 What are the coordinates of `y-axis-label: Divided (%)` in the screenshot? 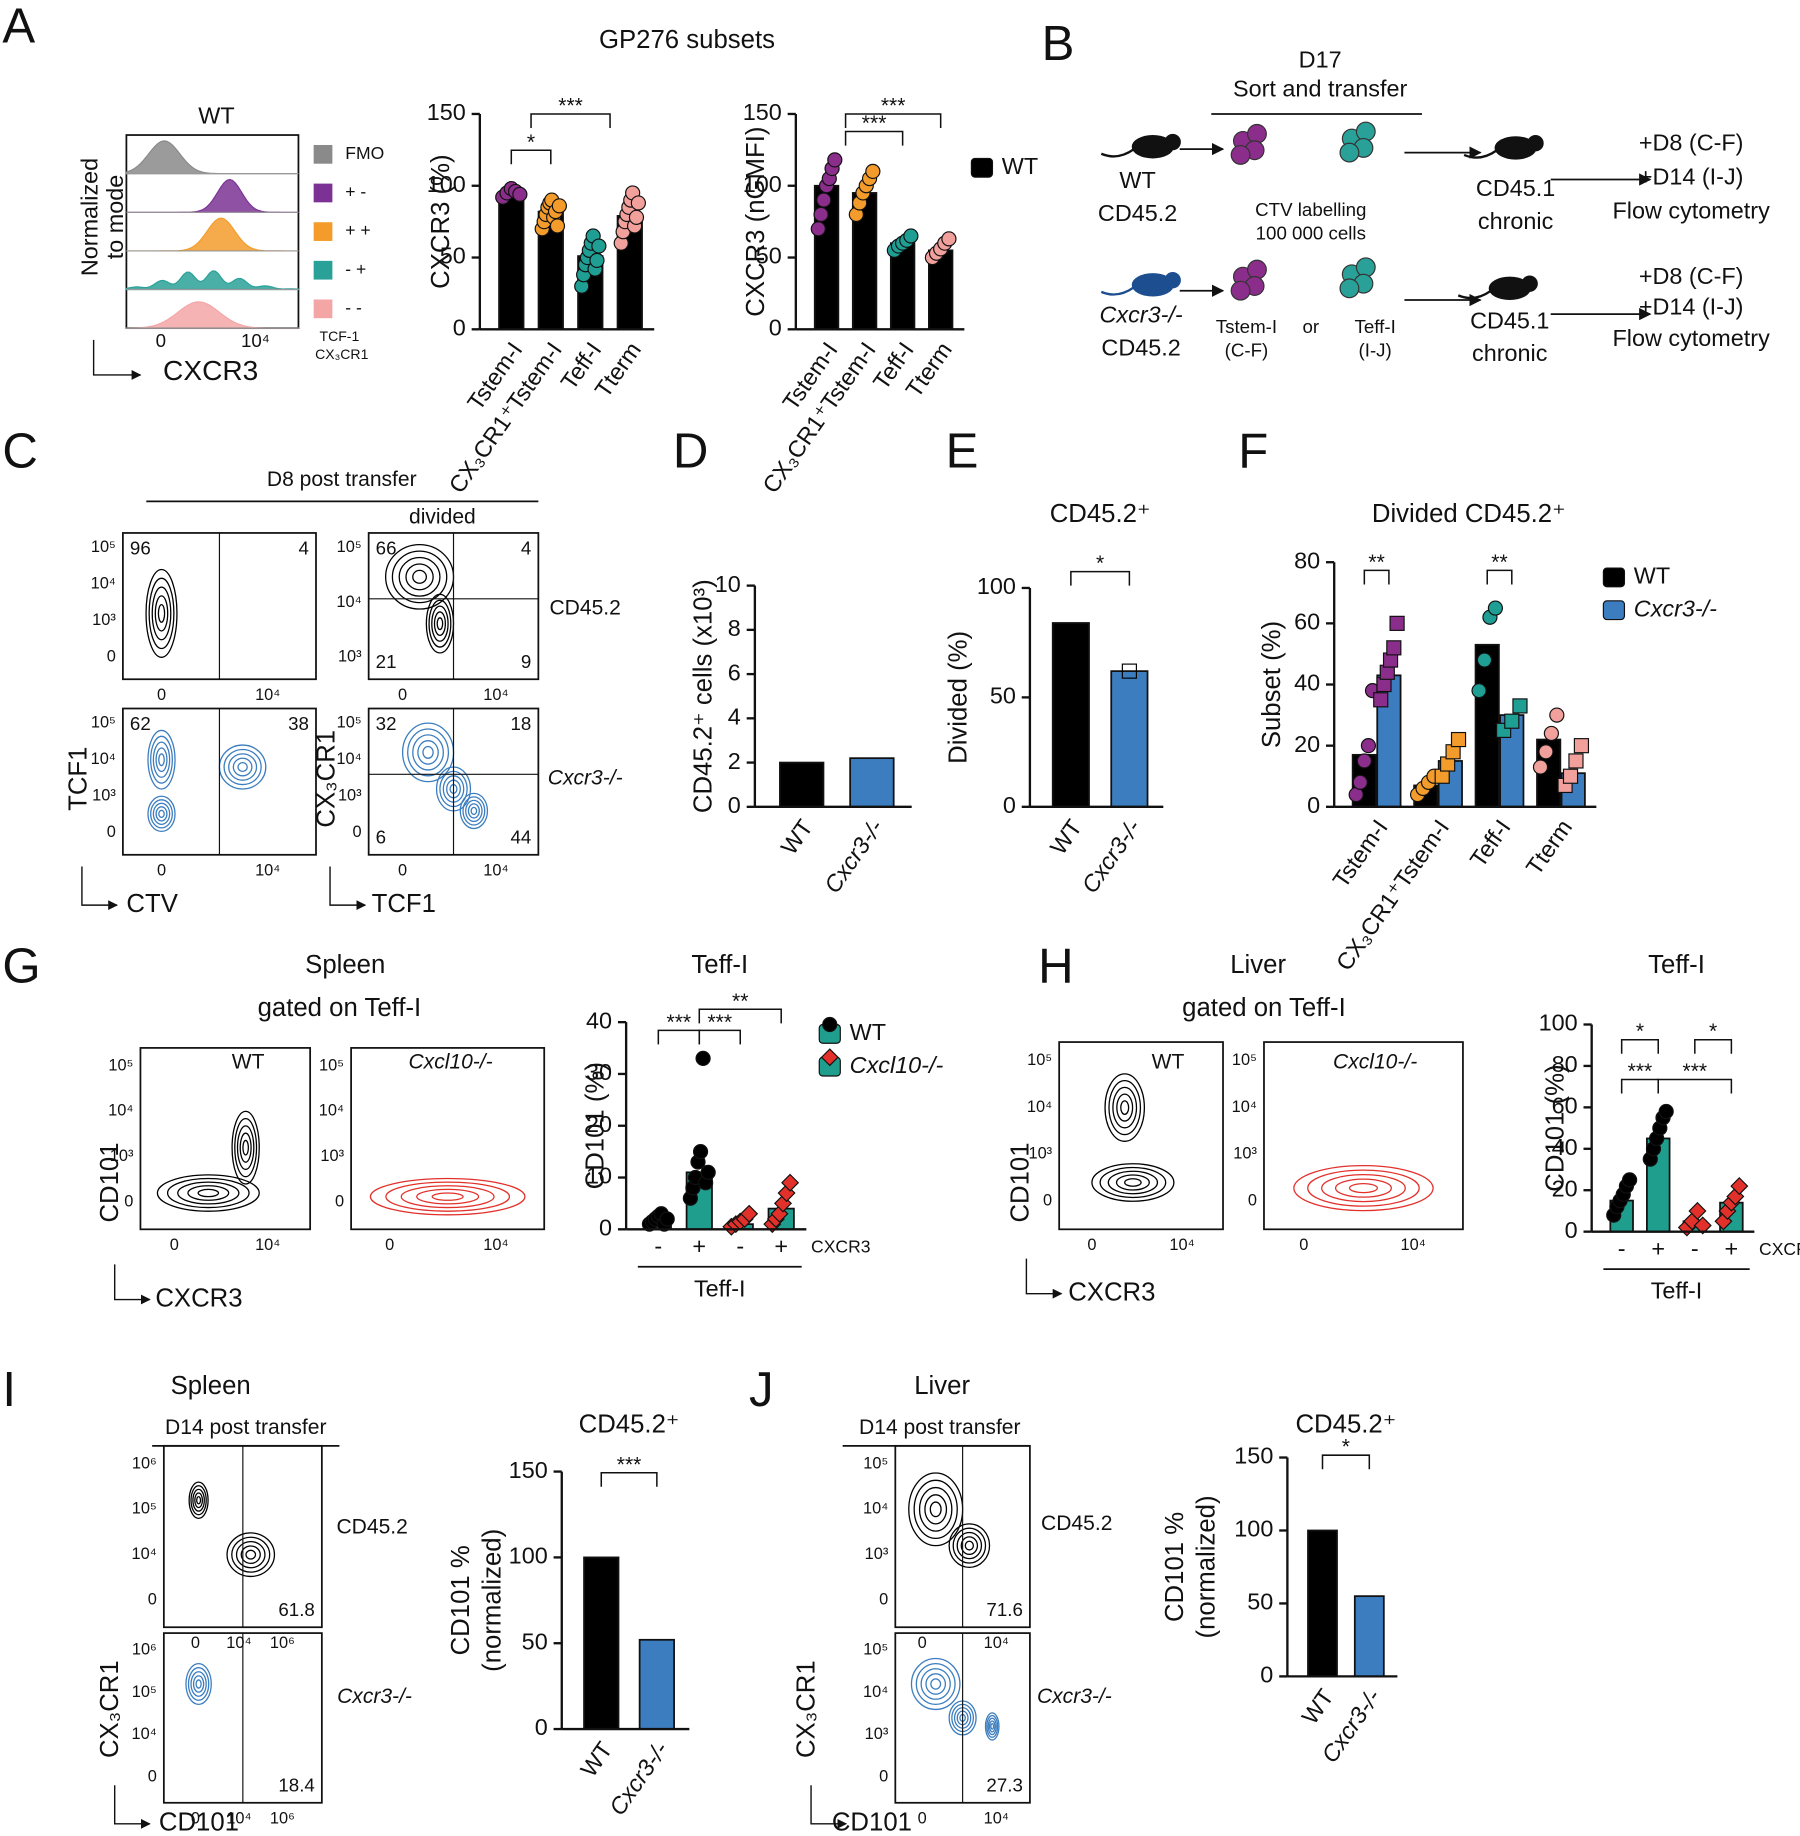 It's located at (958, 697).